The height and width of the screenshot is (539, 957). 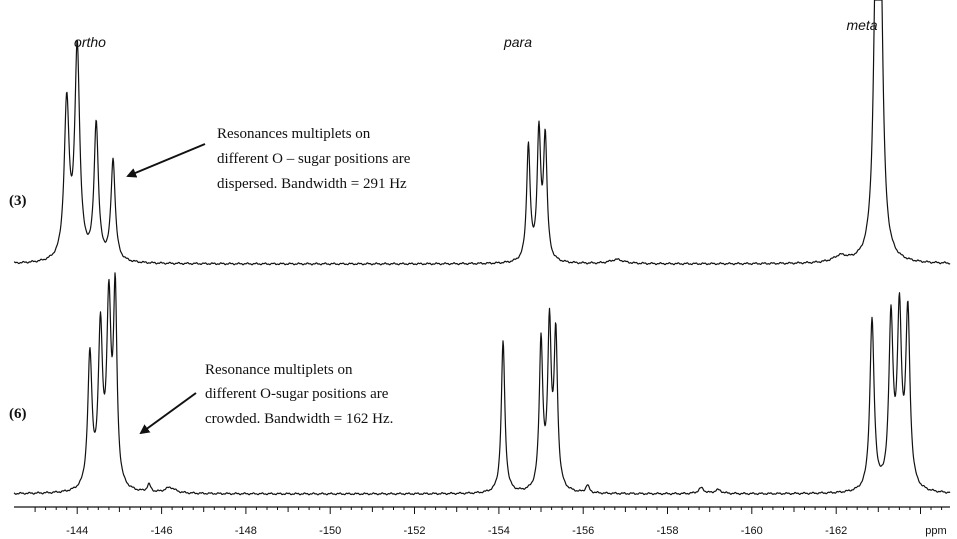 What do you see at coordinates (77, 531) in the screenshot?
I see `x-axis-tick-label: -144` at bounding box center [77, 531].